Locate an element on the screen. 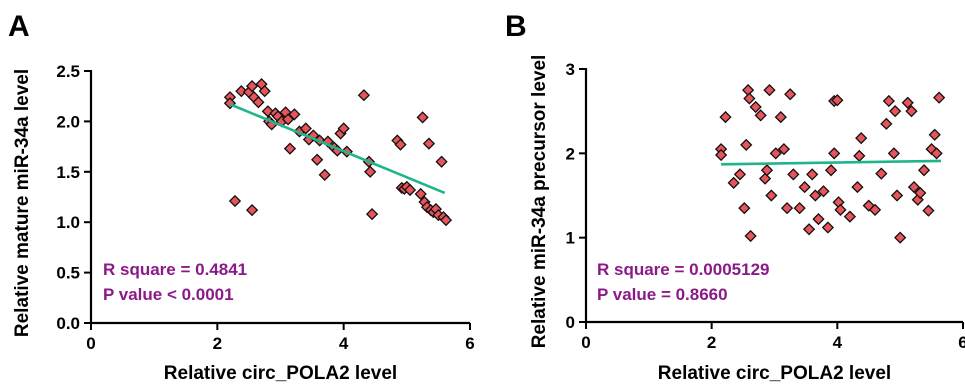 This screenshot has height=386, width=965. y-tick-label: 1.0 is located at coordinates (68, 222).